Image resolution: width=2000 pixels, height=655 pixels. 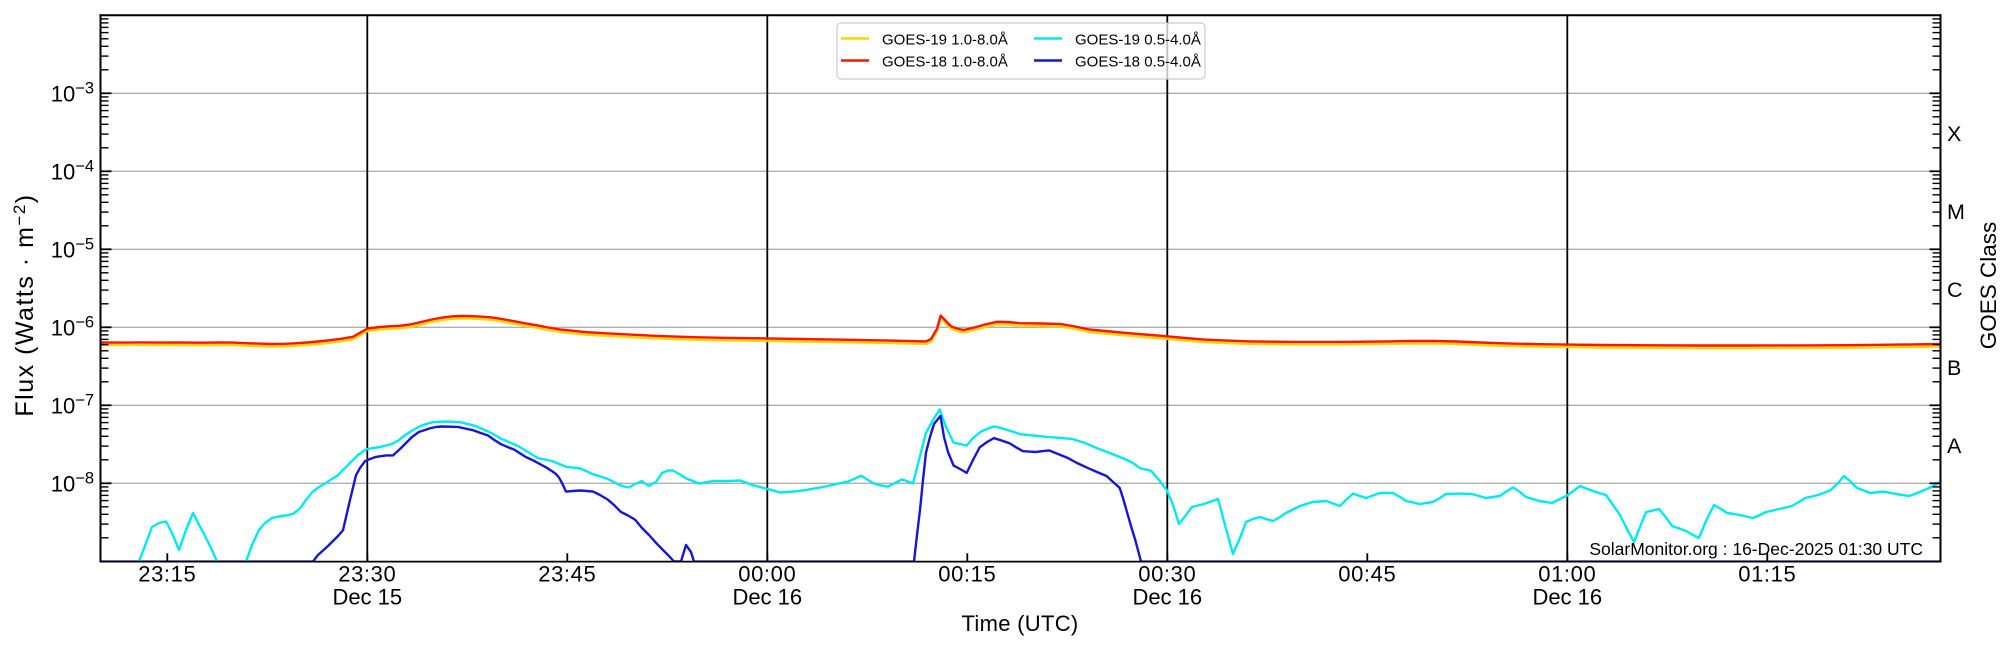 What do you see at coordinates (24, 304) in the screenshot?
I see `svg-text: Flux (Watts · m−2)` at bounding box center [24, 304].